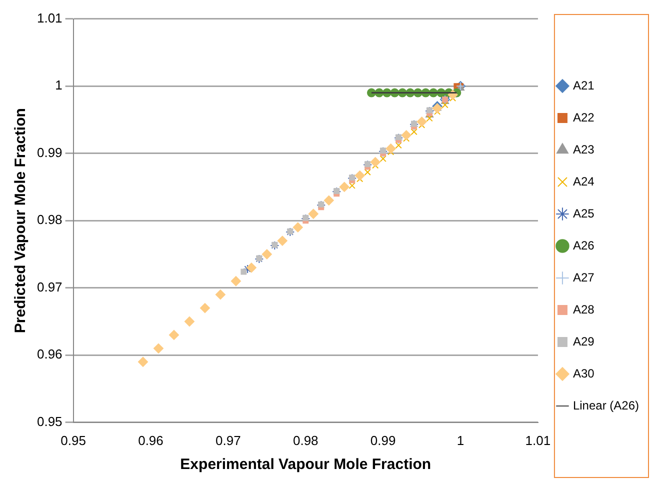 The image size is (657, 486). Describe the element at coordinates (306, 465) in the screenshot. I see `x-axis-title: Experimental Vapour Mole Fraction` at that location.